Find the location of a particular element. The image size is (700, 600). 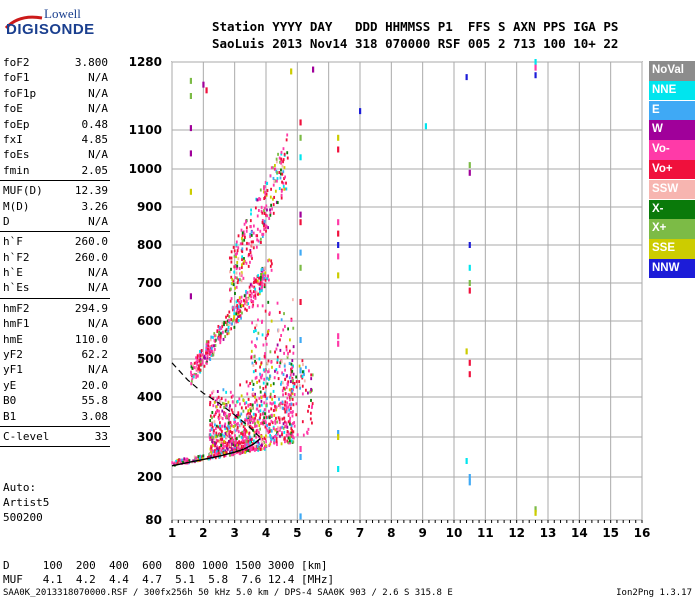

density-profile-curve is located at coordinates (216, 452).